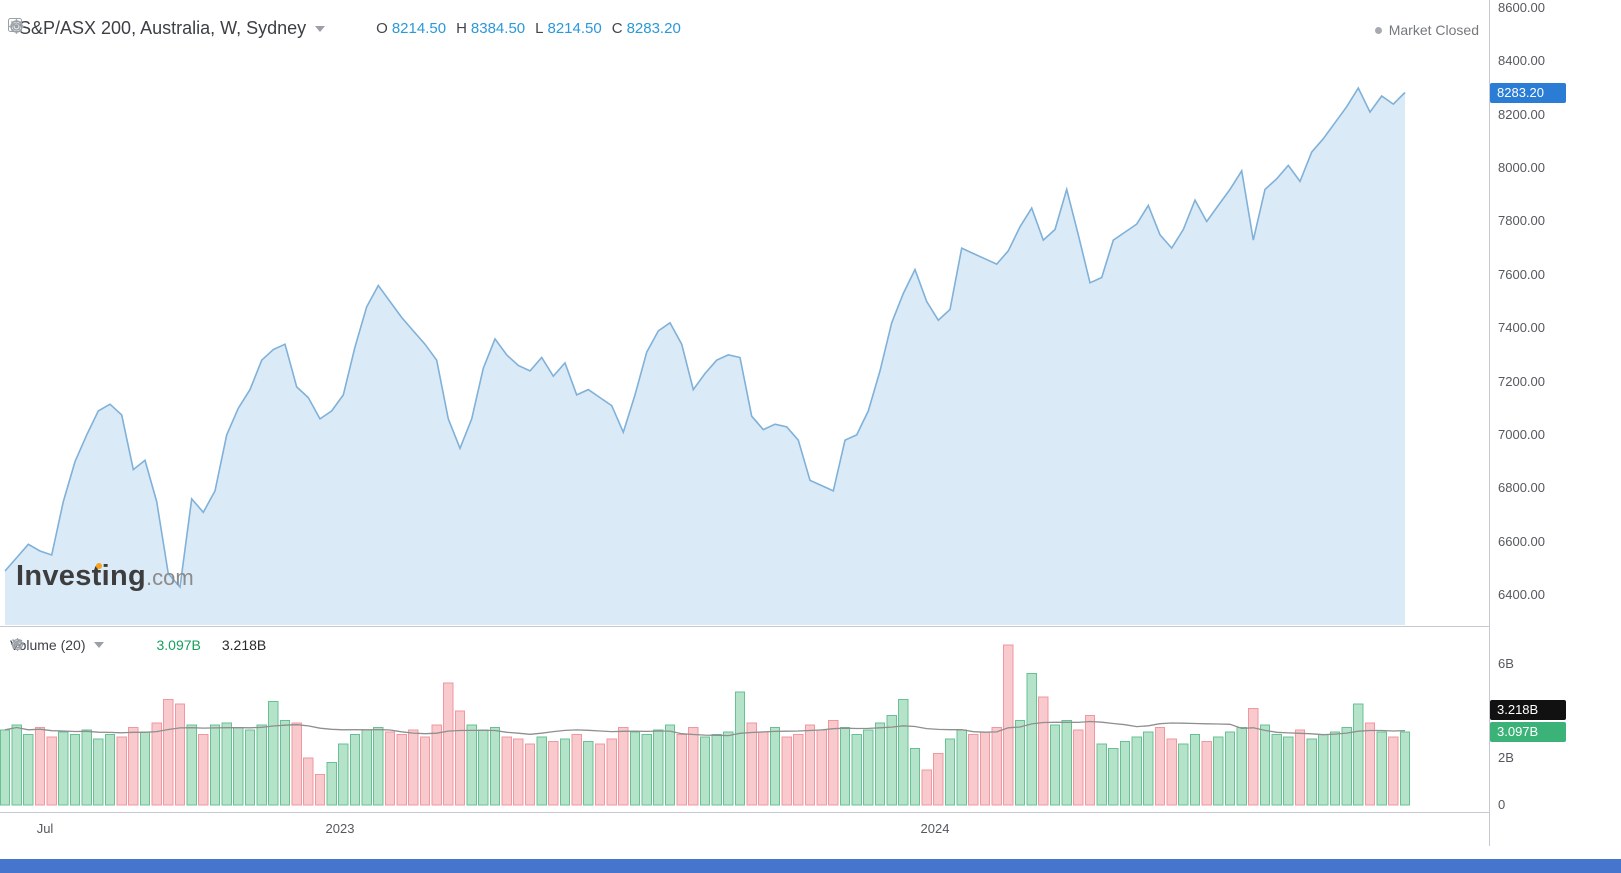 This screenshot has height=873, width=1621. What do you see at coordinates (1489, 423) in the screenshot?
I see `axis-border` at bounding box center [1489, 423].